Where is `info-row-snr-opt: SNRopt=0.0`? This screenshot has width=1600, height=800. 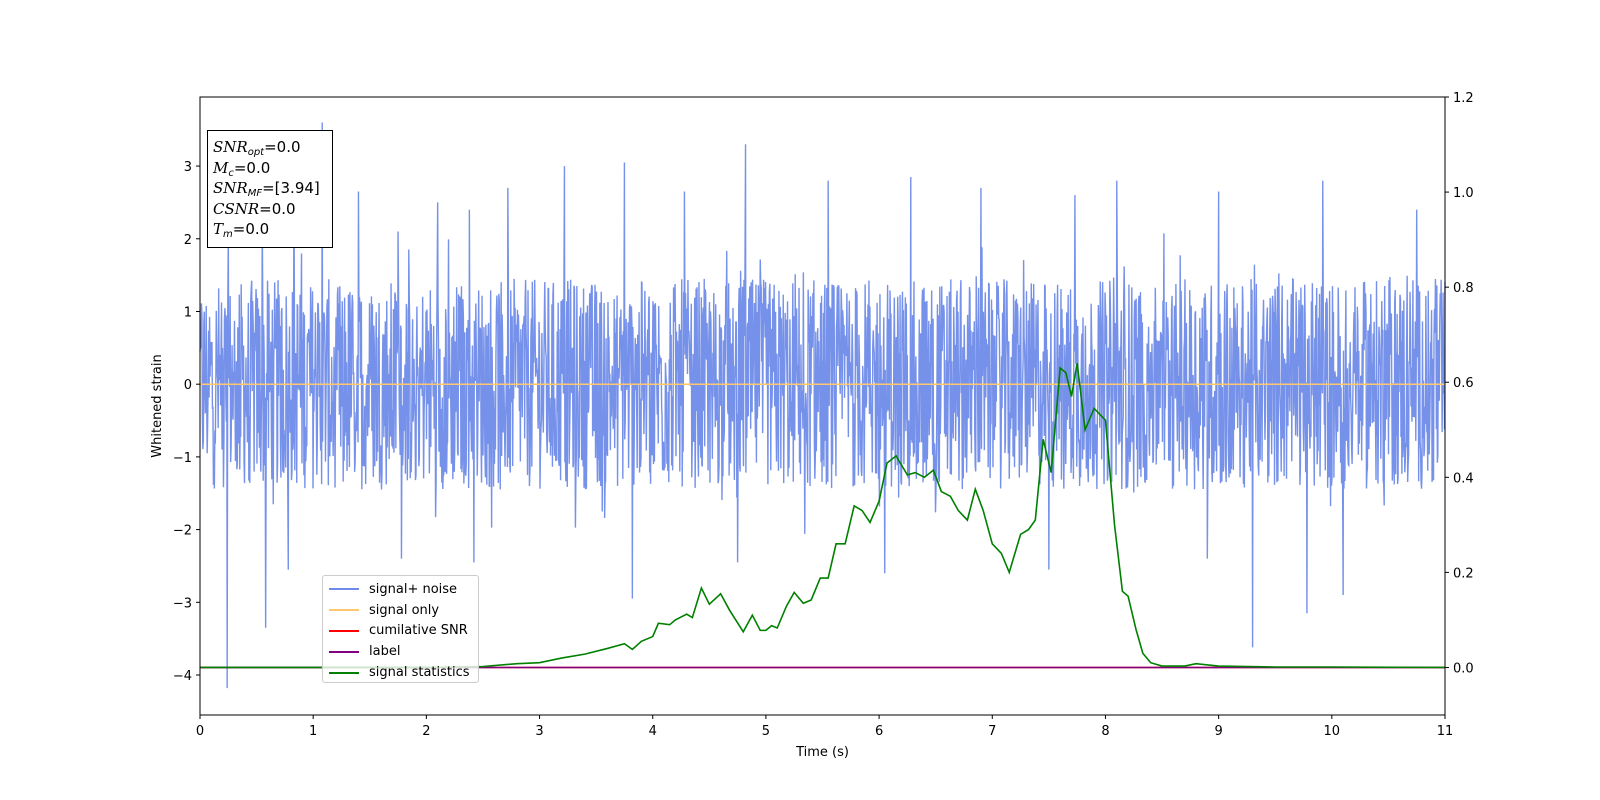
info-row-snr-opt: SNRopt=0.0 is located at coordinates (257, 148).